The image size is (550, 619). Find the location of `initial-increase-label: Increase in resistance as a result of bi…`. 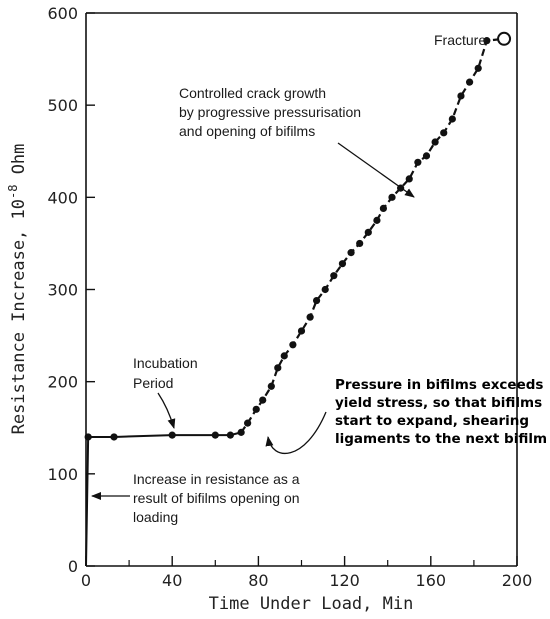

initial-increase-label: Increase in resistance as a result of bi… is located at coordinates (218, 498).